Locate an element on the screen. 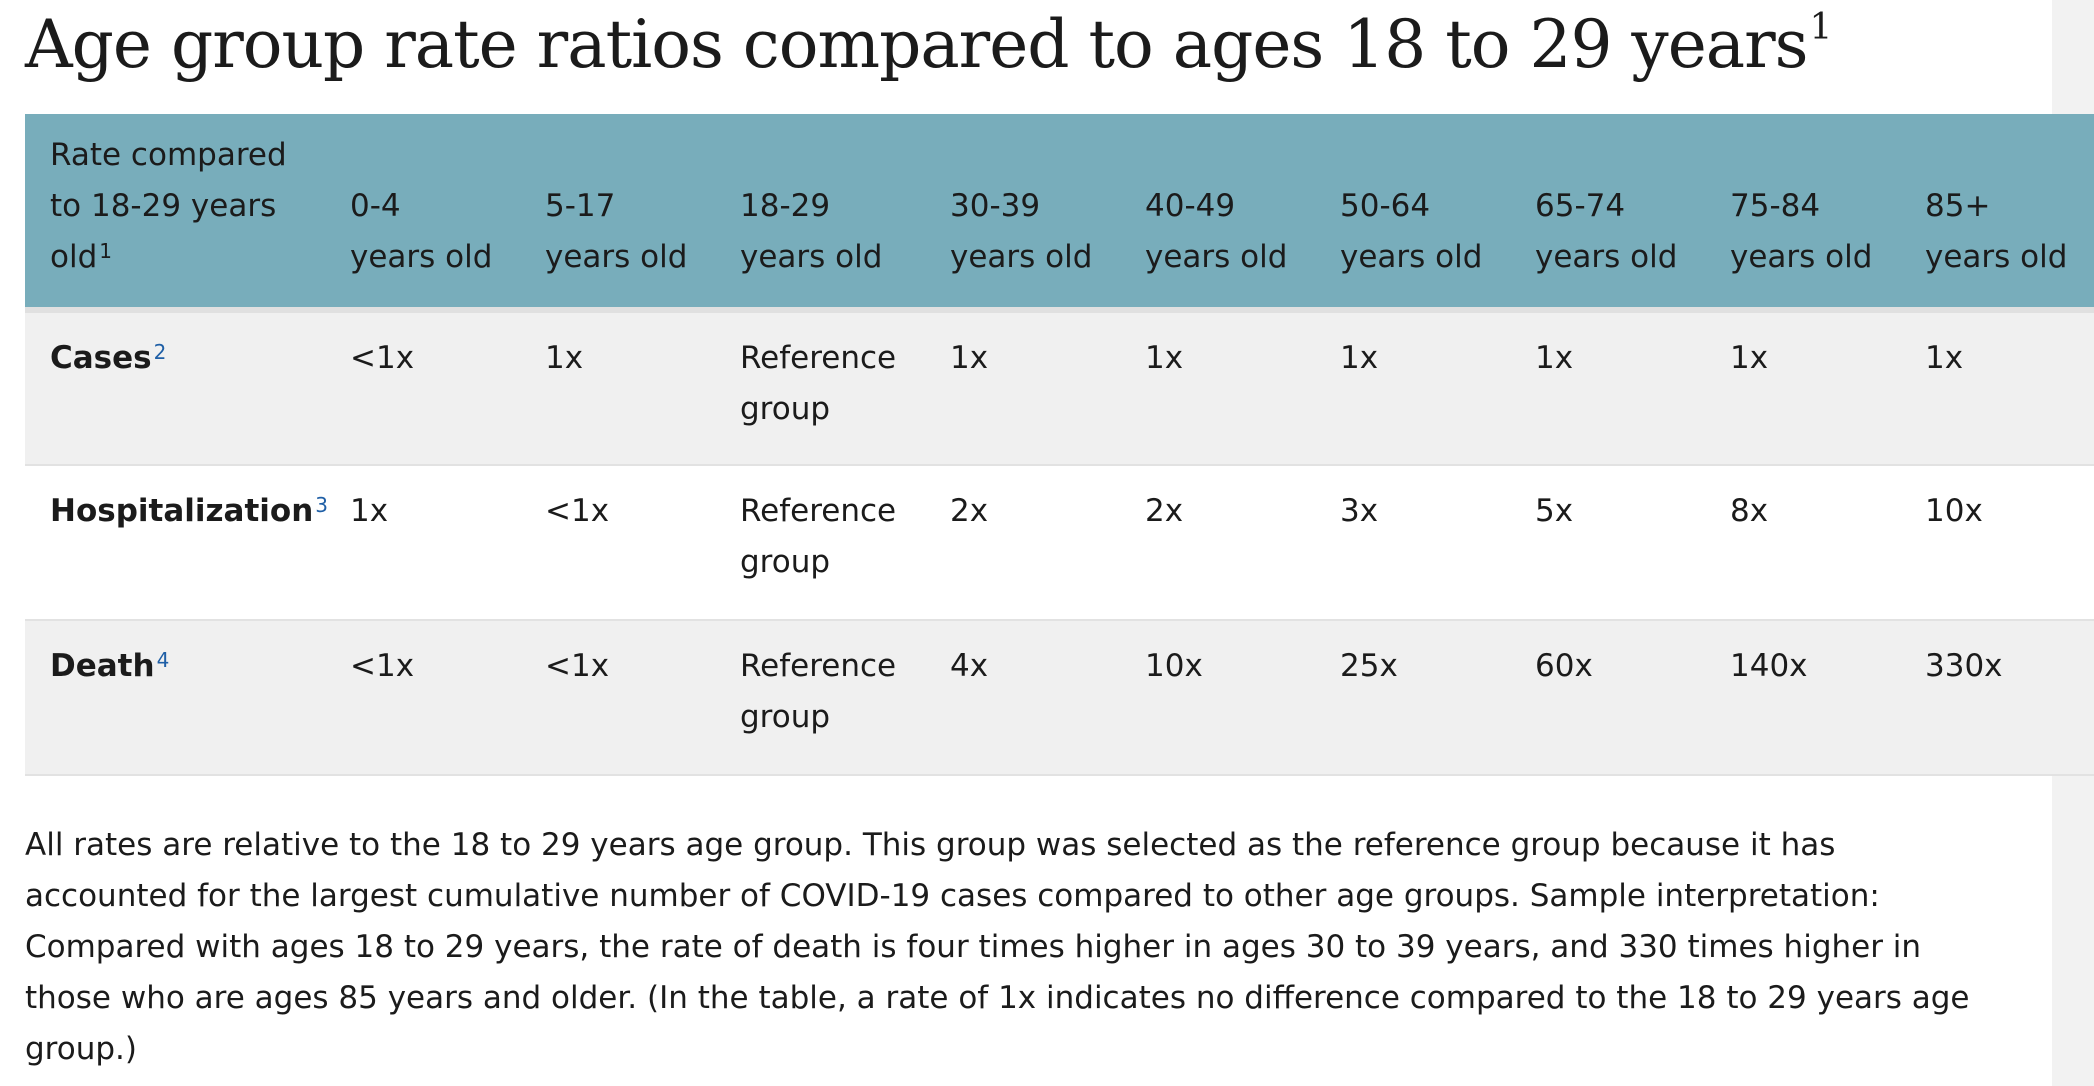 The image size is (2094, 1086). table-cell: 330x is located at coordinates (1997, 698).